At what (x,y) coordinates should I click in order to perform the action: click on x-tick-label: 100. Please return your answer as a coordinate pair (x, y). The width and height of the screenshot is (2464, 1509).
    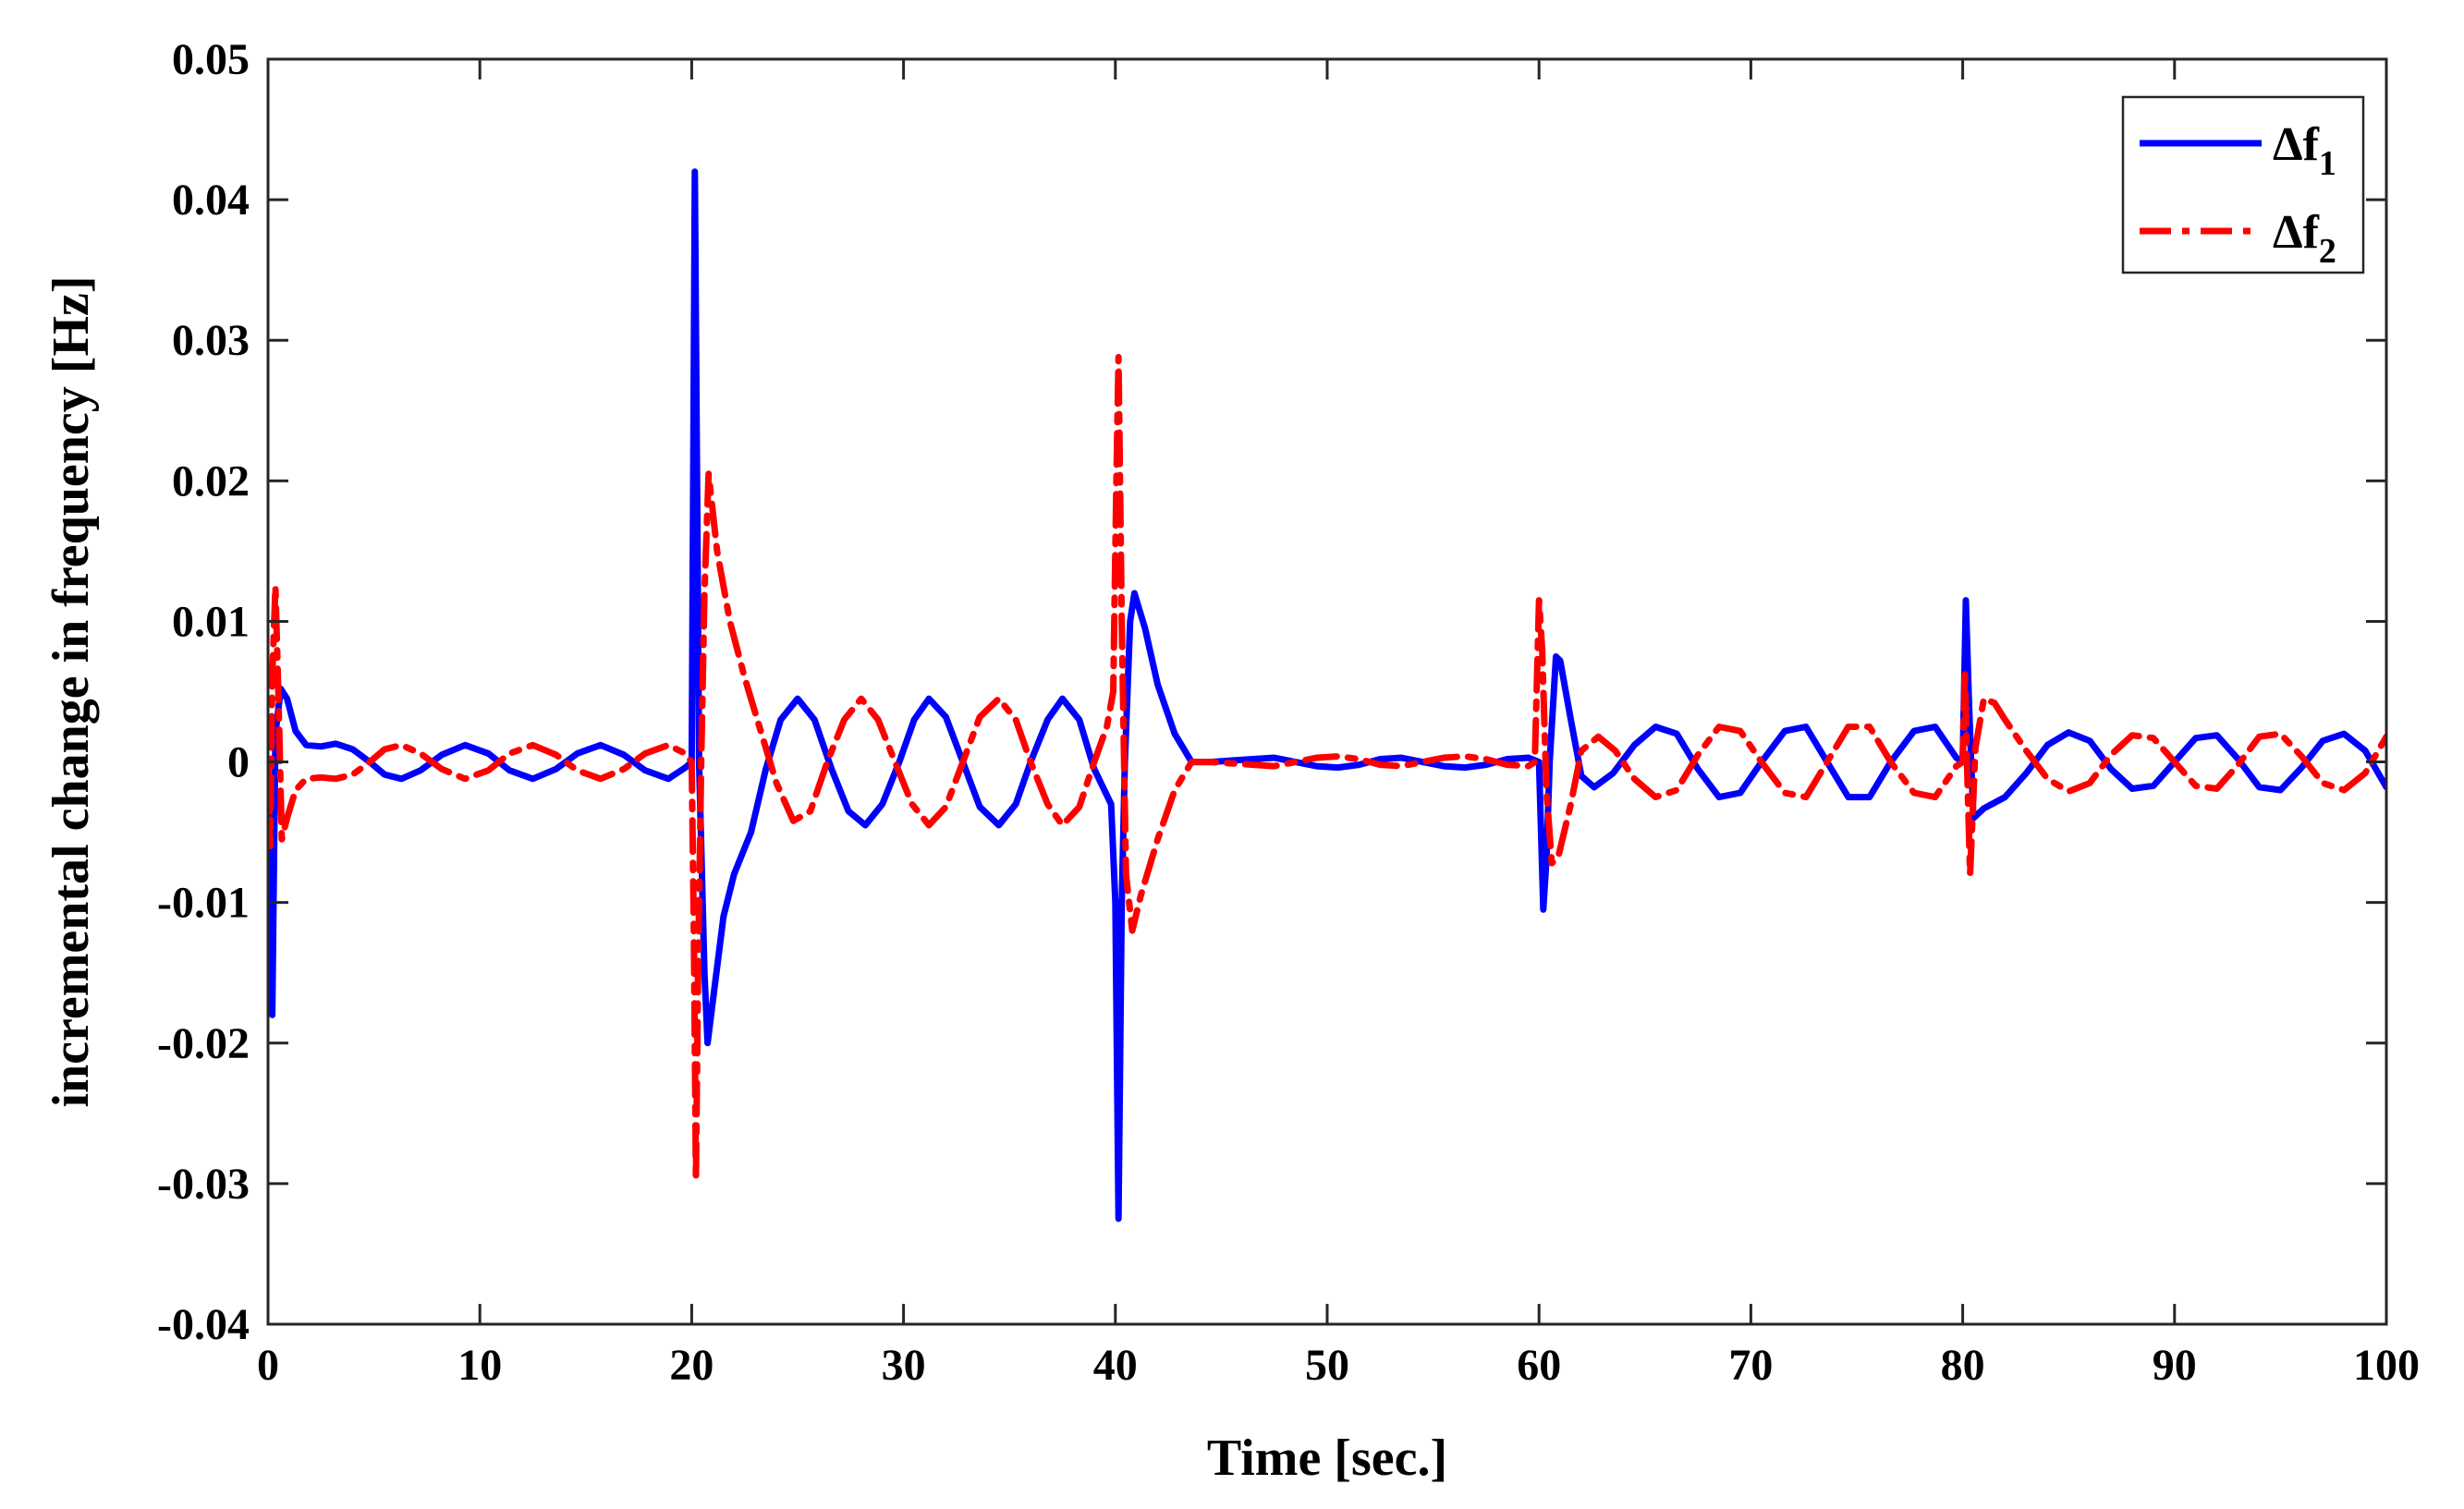
    Looking at the image, I should click on (2386, 1365).